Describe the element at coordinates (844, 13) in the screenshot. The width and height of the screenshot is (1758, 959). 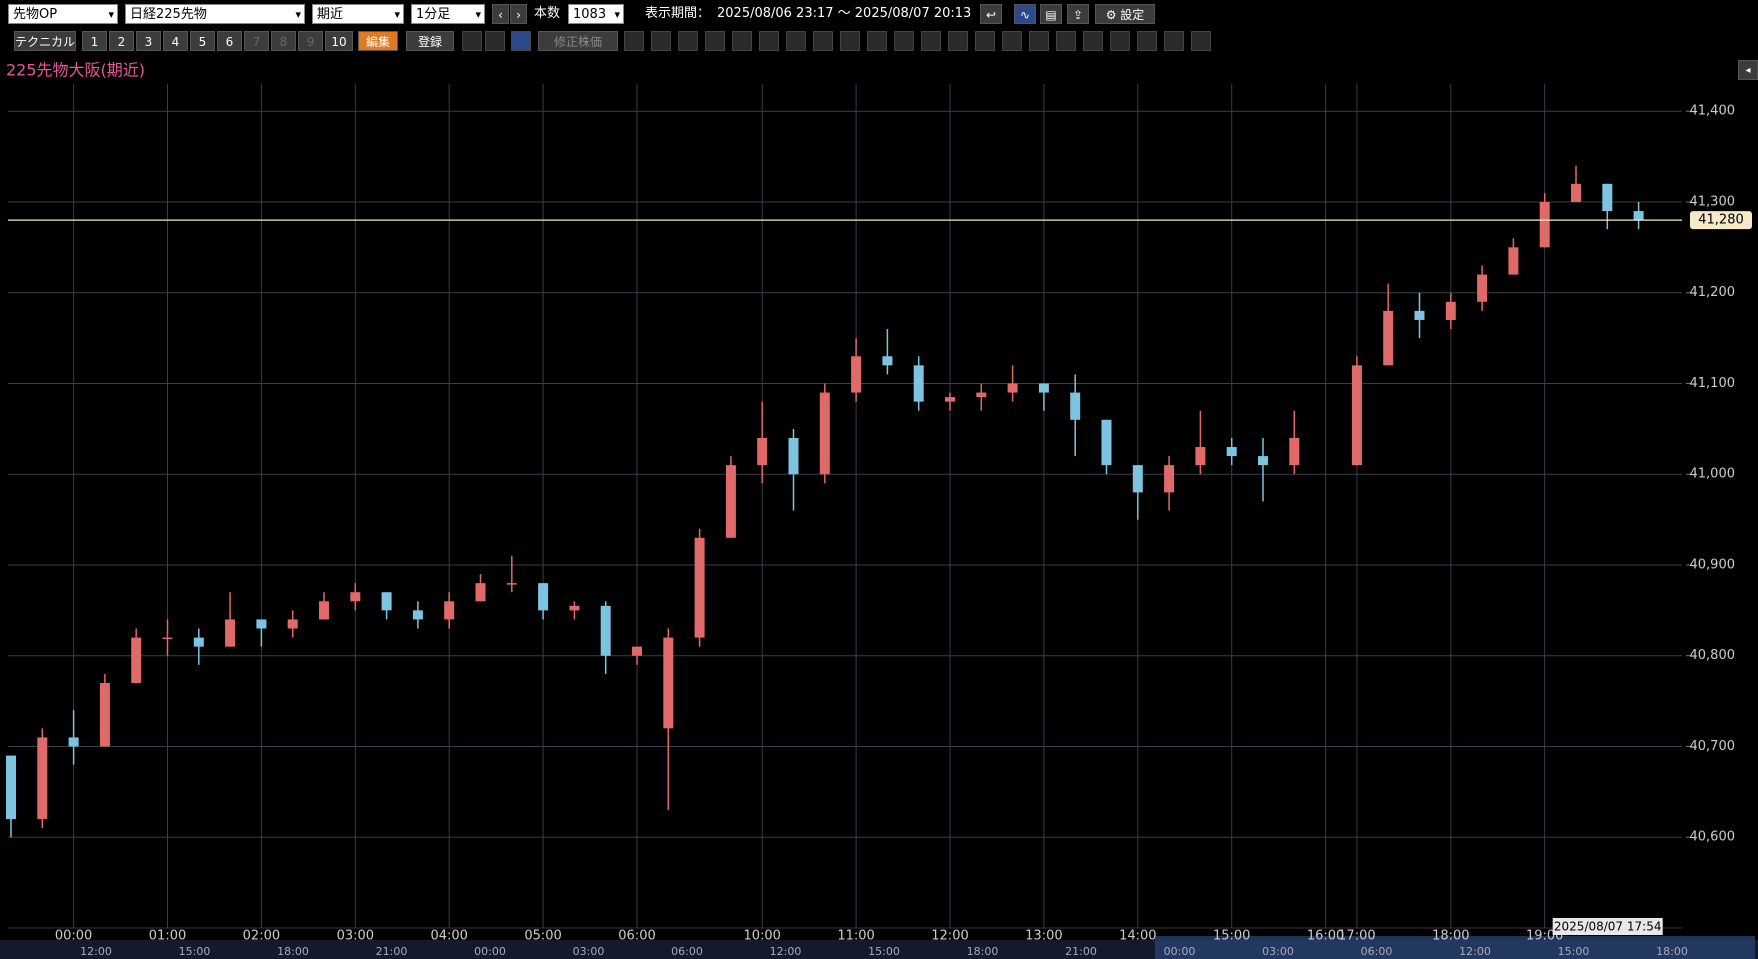
I see `period: 2025/08/06 23:17 ～ 2025/08/07 20:13` at that location.